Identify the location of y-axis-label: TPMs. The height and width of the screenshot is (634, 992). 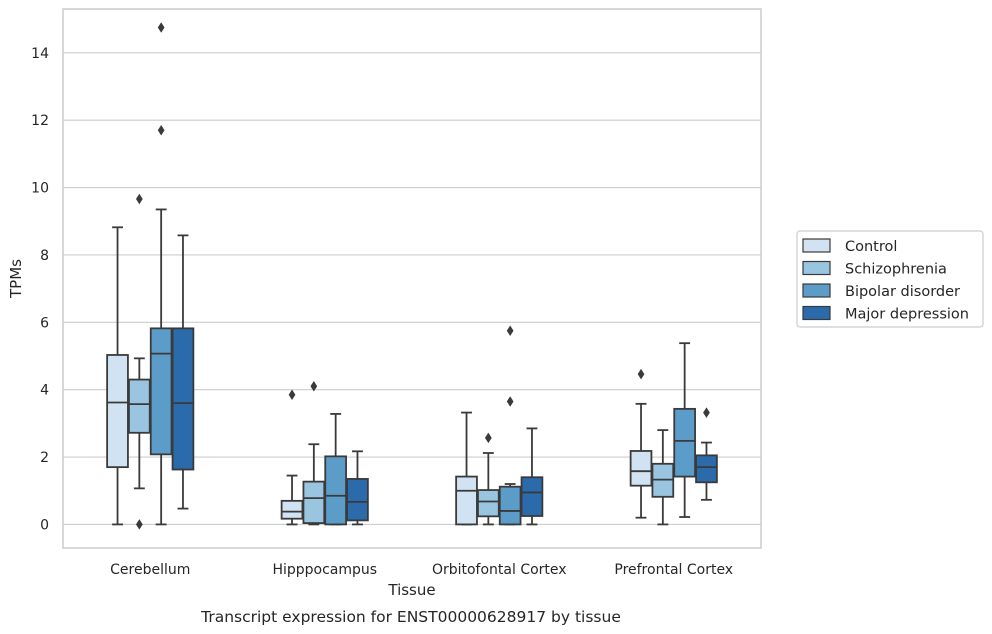
(16, 279).